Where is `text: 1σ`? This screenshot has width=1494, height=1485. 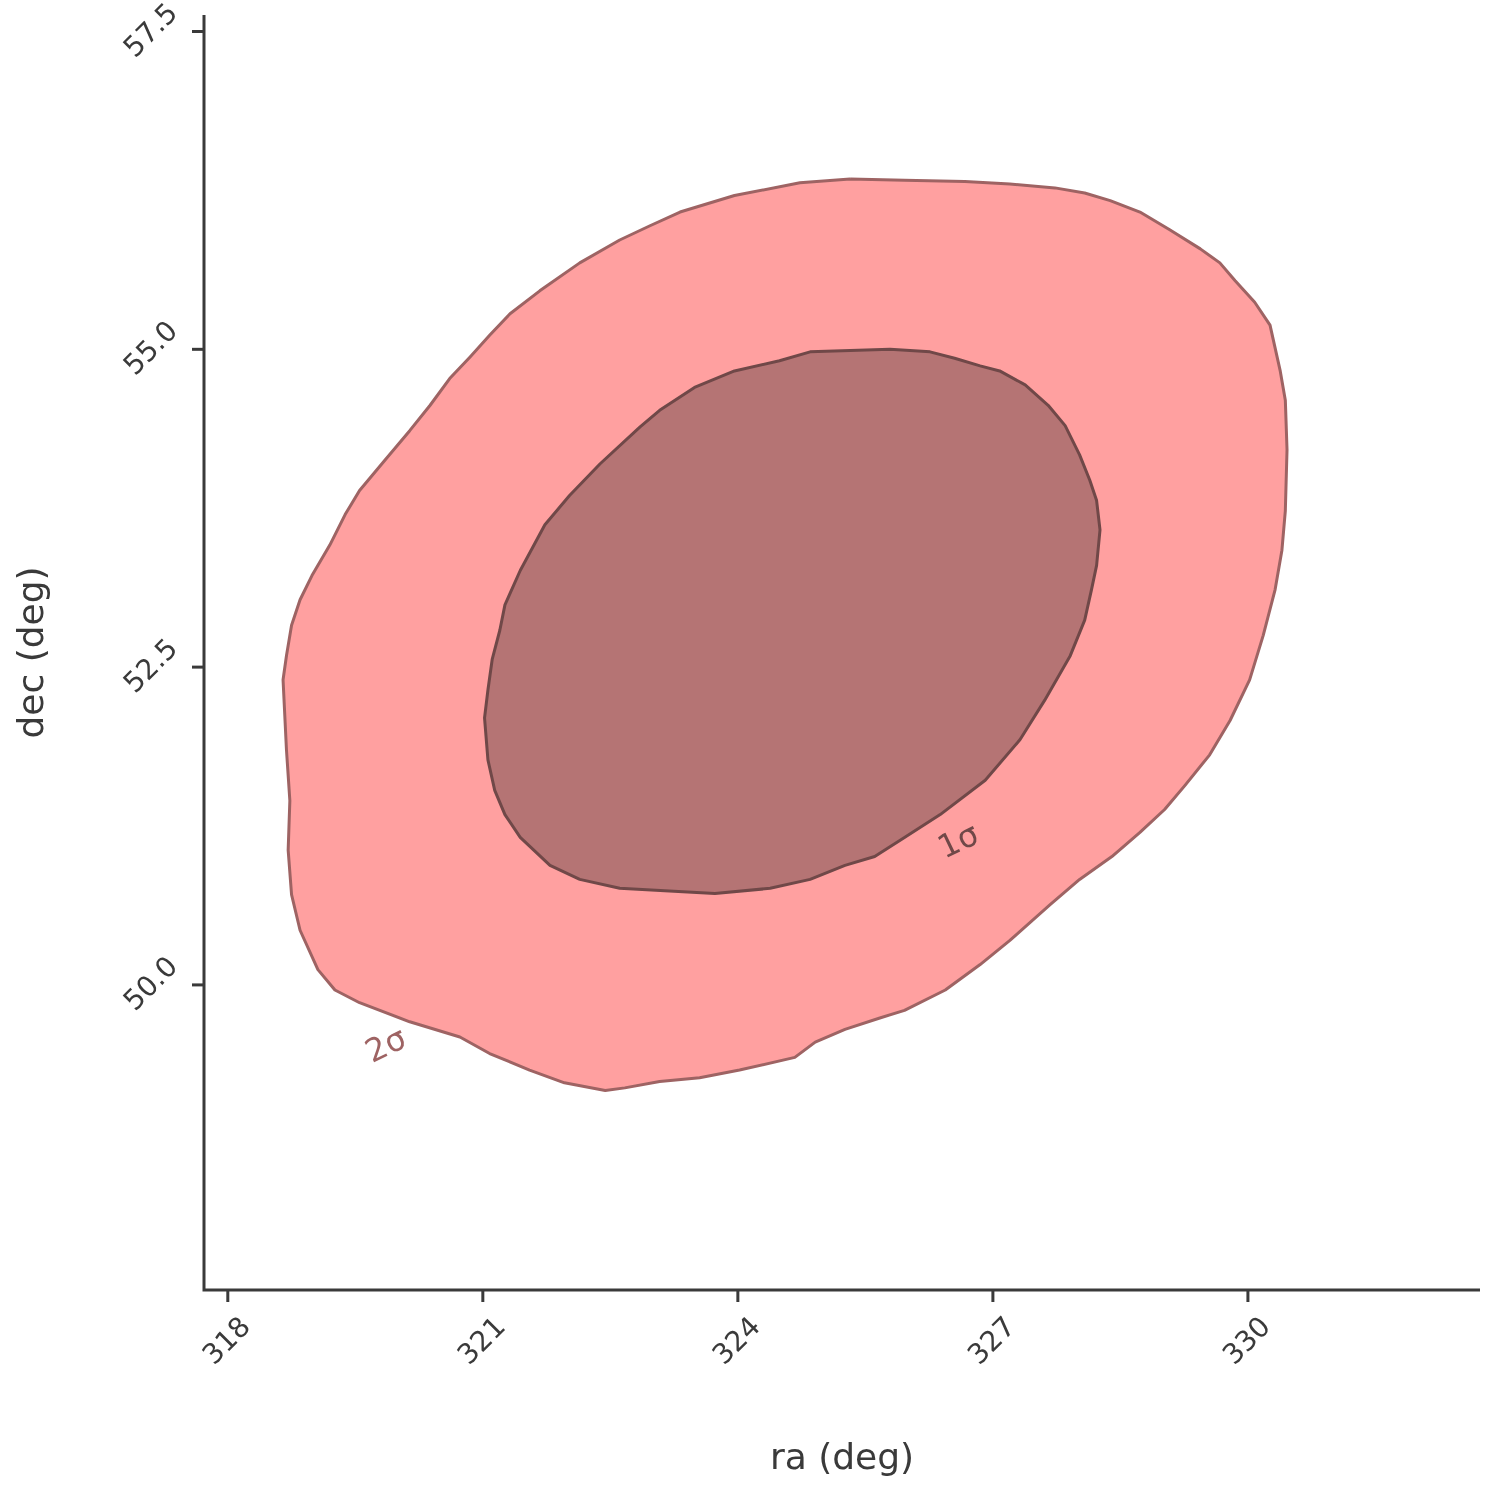
text: 1σ is located at coordinates (958, 840).